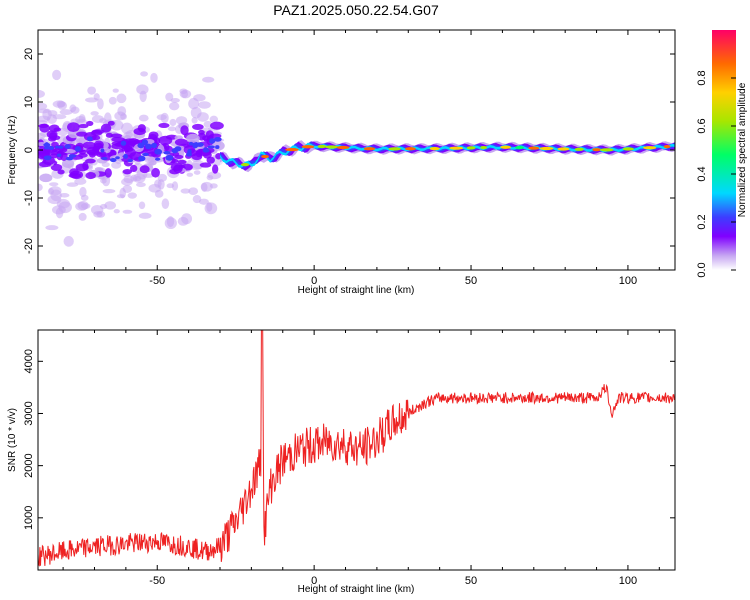 Image resolution: width=750 pixels, height=600 pixels. Describe the element at coordinates (314, 281) in the screenshot. I see `spectrogram-xtick-label: 0` at that location.